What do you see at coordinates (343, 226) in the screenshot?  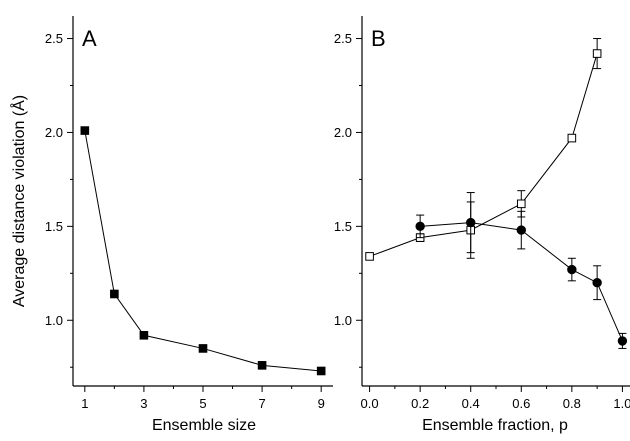 I see `panel-b-y-tick-label: 1.5` at bounding box center [343, 226].